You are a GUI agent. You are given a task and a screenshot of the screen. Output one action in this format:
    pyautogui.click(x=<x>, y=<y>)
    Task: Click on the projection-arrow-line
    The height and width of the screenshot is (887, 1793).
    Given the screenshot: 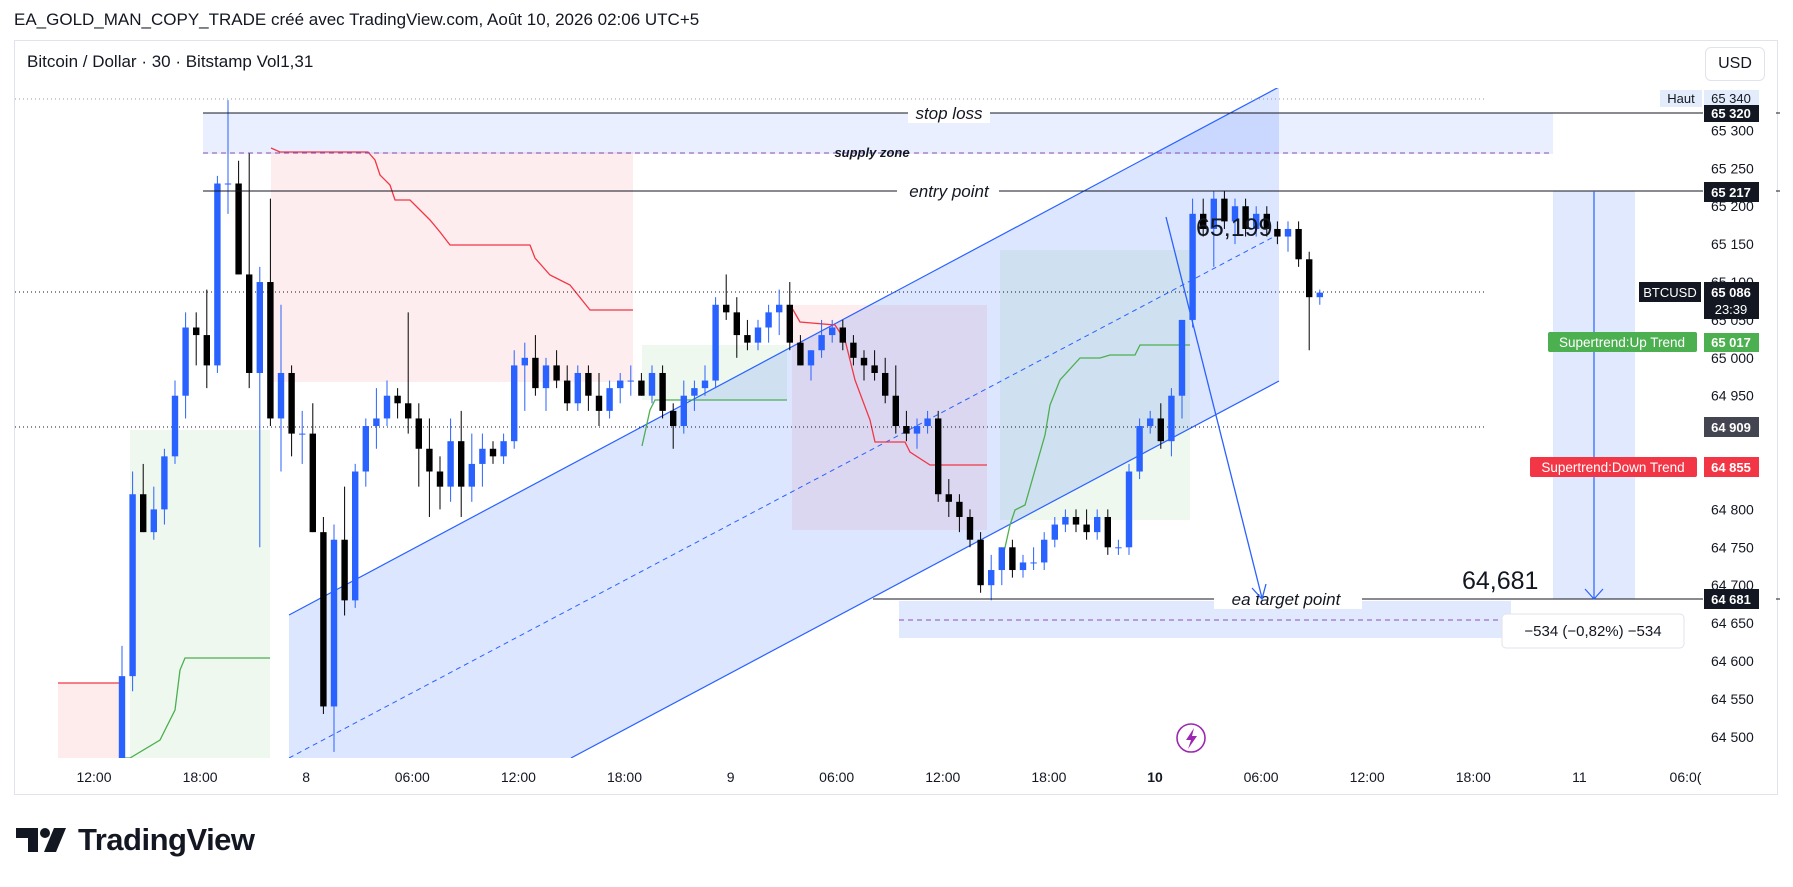 What is the action you would take?
    pyautogui.click(x=1214, y=407)
    